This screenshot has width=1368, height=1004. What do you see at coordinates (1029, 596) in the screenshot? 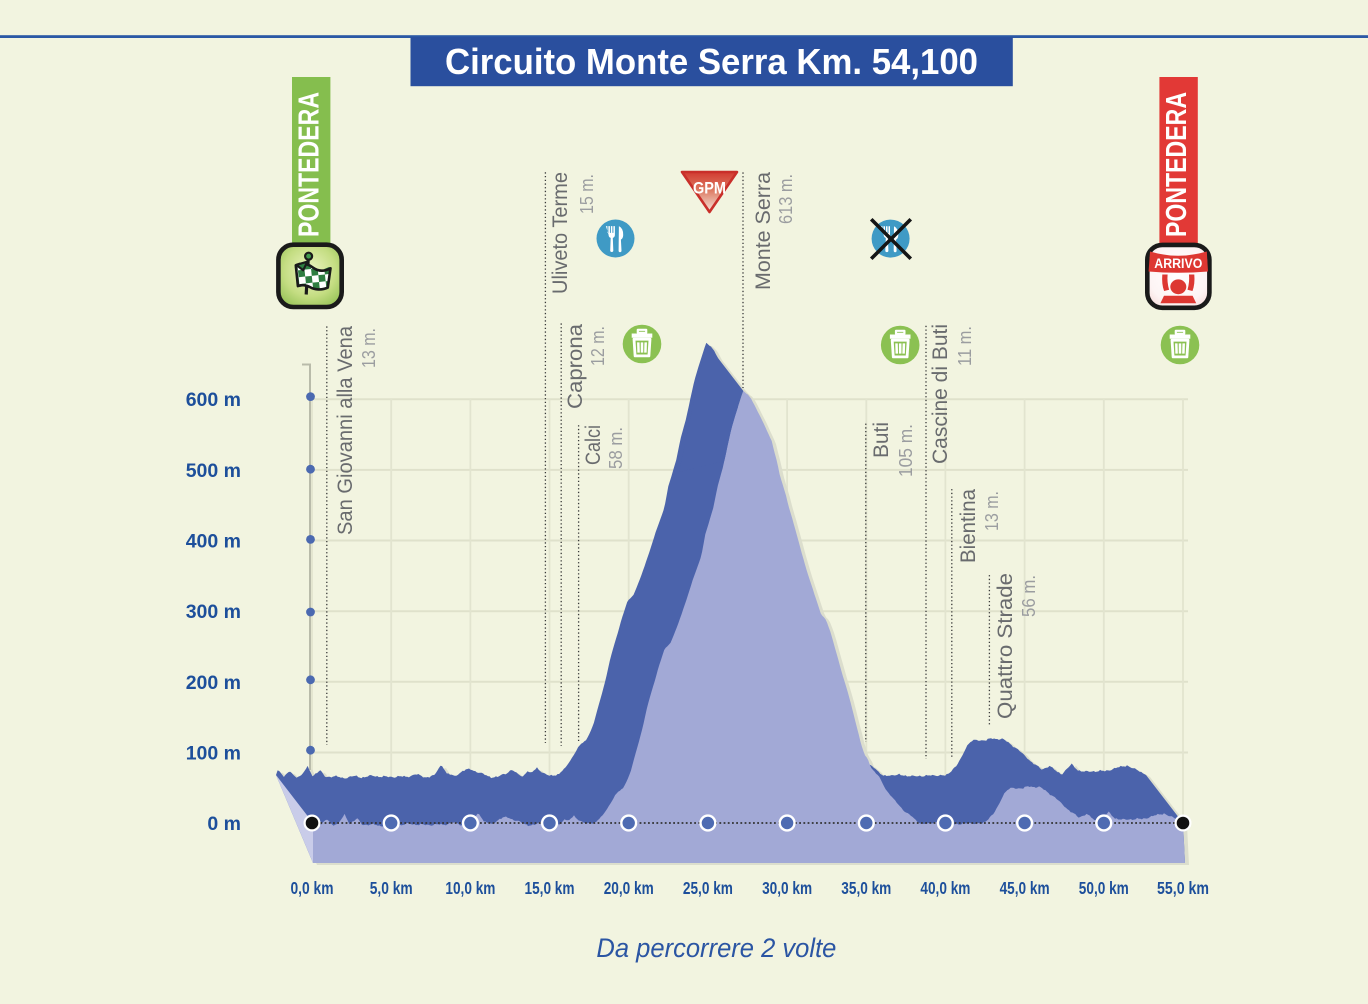
I see `svg-text: 56 m.` at bounding box center [1029, 596].